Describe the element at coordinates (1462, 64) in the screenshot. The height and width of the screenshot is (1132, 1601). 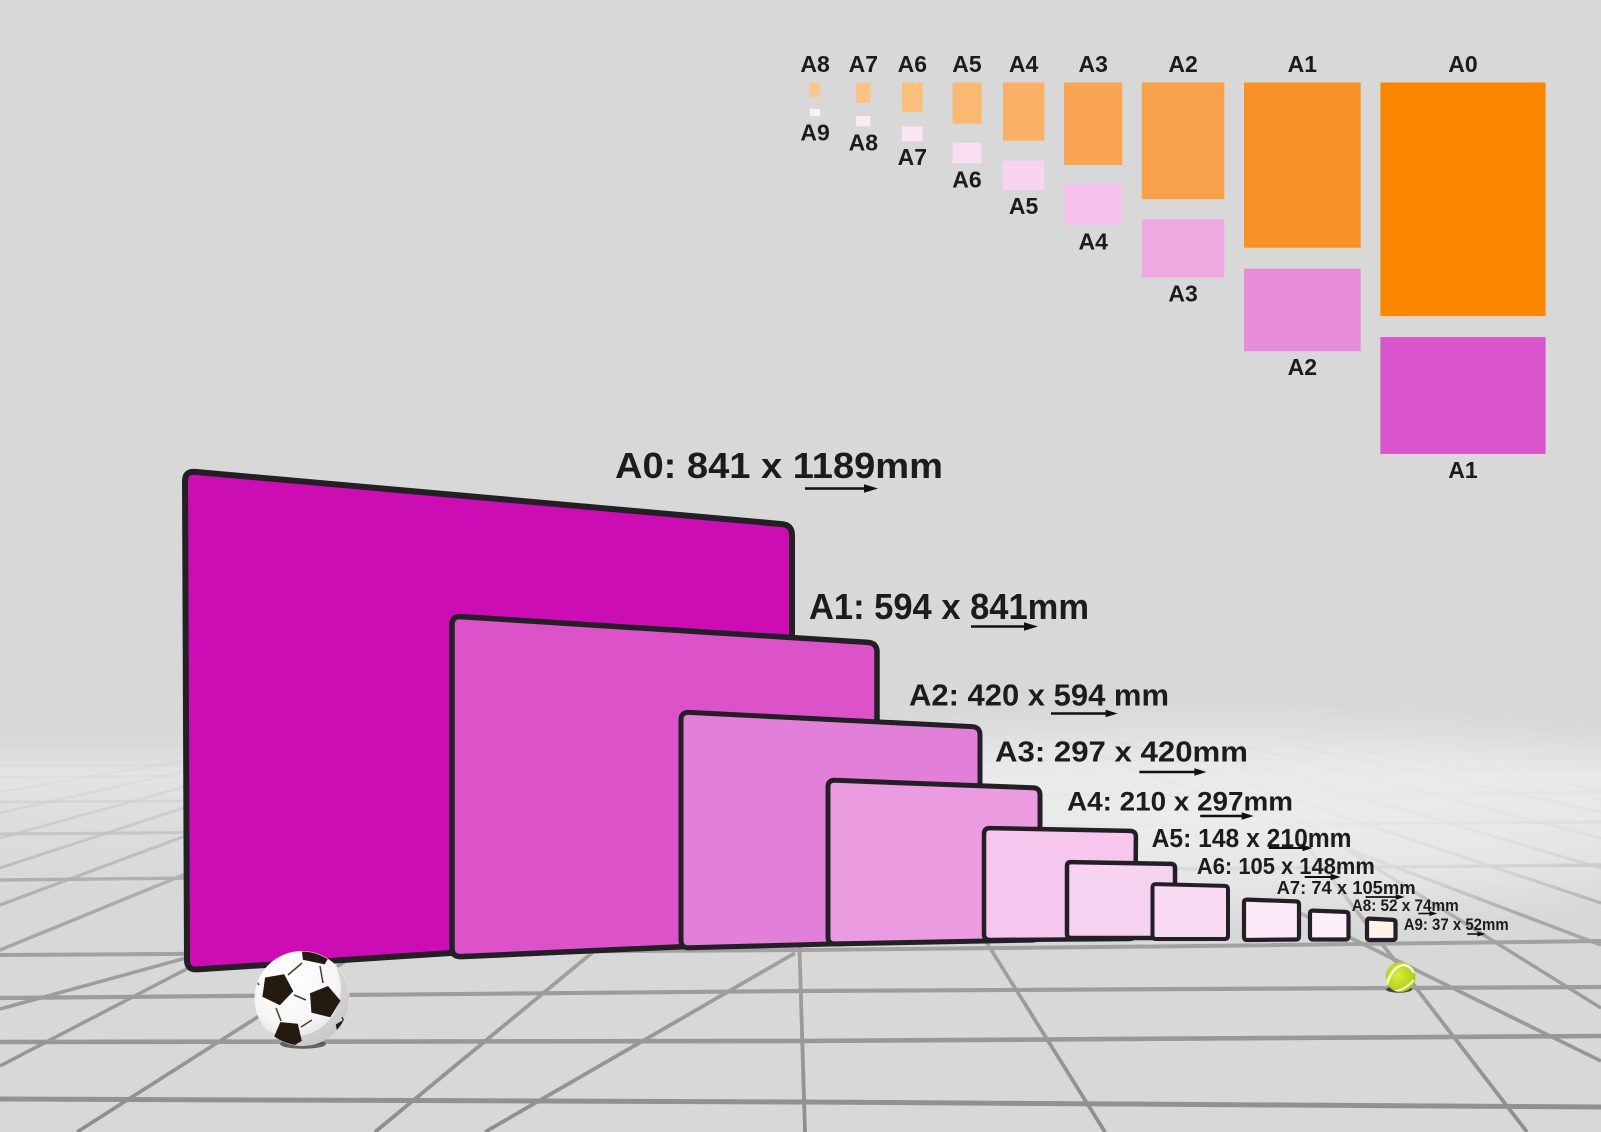
I see `svg-text: A0` at that location.